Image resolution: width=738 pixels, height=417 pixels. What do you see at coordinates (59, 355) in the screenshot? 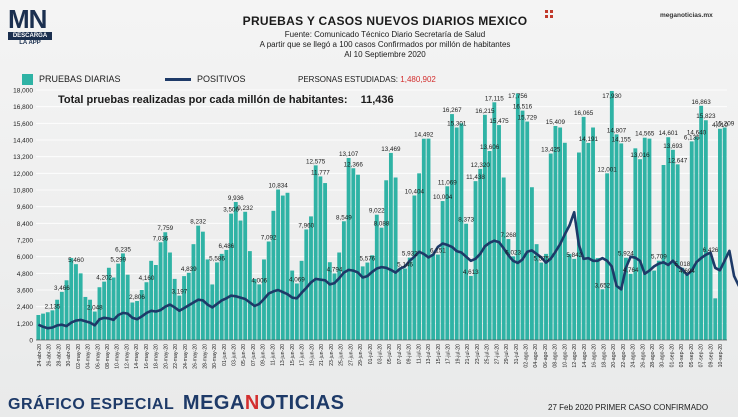
I see `x-tick-label: 28-abr-20` at bounding box center [59, 355].